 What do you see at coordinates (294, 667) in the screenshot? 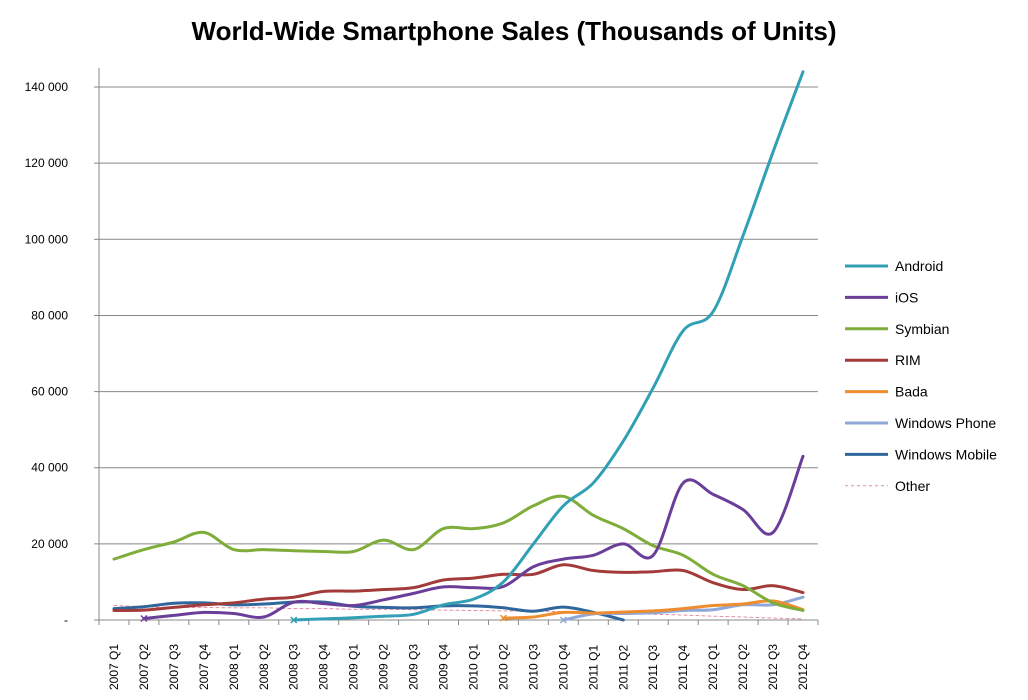
I see `x-tick-label: 2008 Q3` at bounding box center [294, 667].